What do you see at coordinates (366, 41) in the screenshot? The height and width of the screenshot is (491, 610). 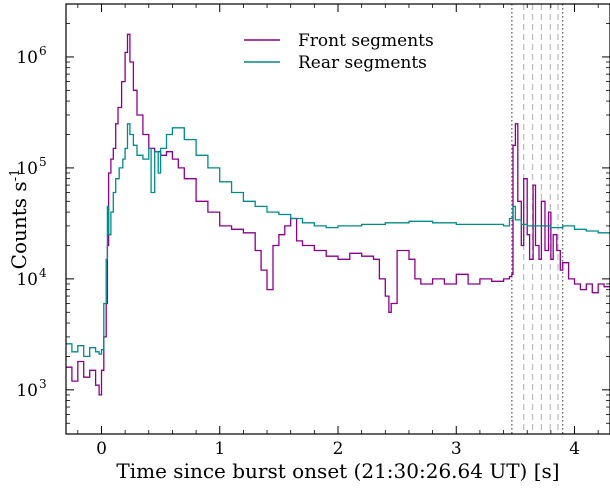 I see `legend-label-front: Front segments` at bounding box center [366, 41].